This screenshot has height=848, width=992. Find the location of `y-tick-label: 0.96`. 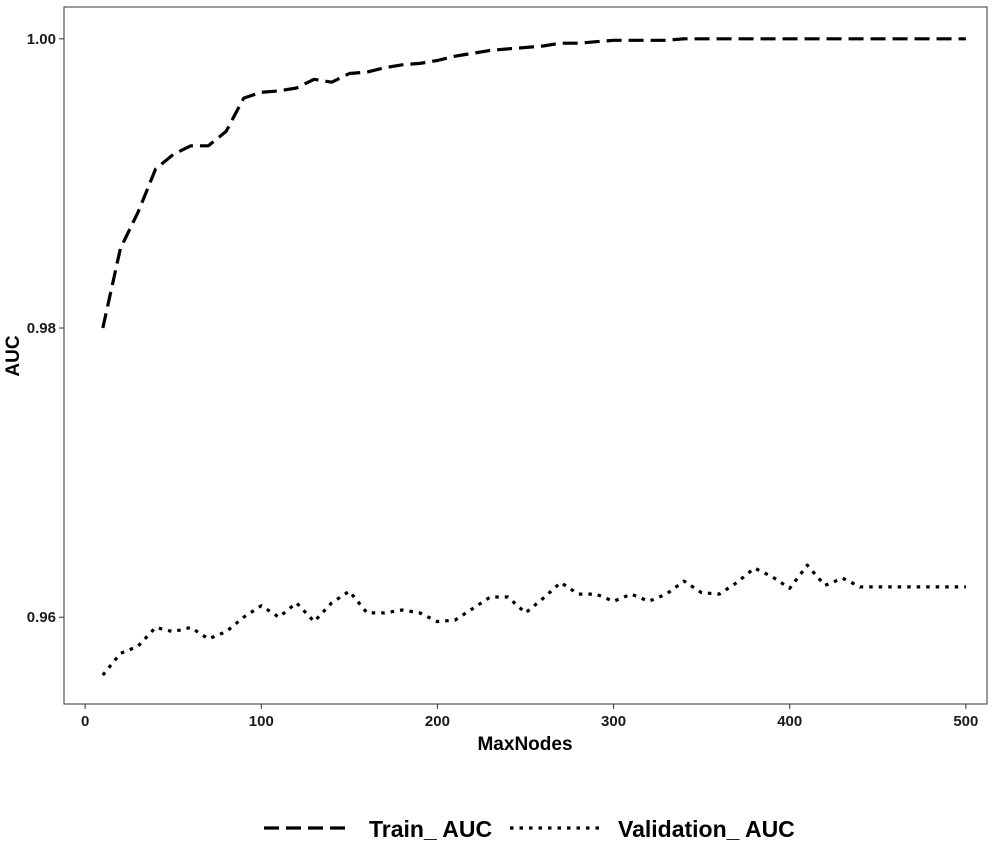

y-tick-label: 0.96 is located at coordinates (41, 617).